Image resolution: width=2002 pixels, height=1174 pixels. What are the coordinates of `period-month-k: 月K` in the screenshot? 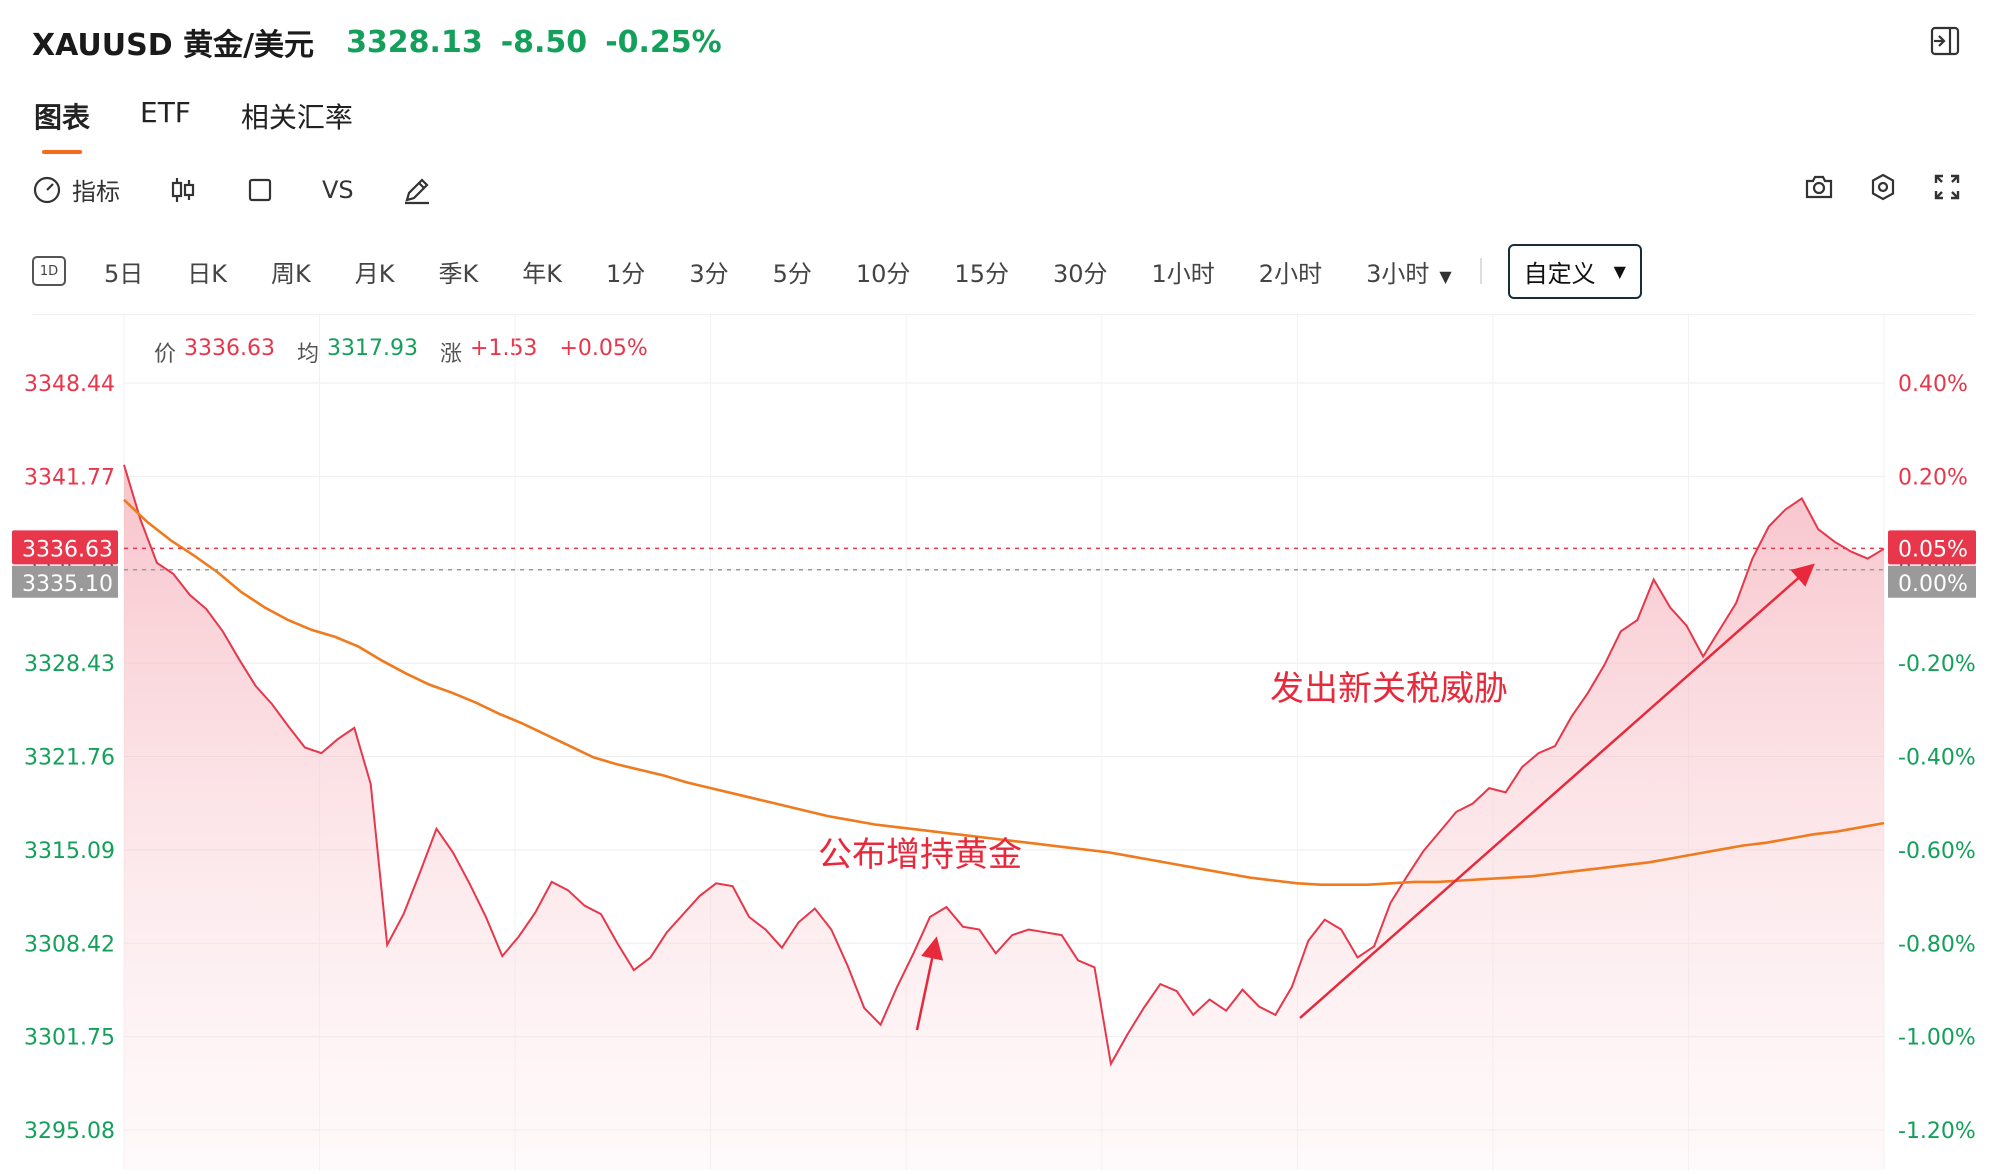 It's located at (374, 273).